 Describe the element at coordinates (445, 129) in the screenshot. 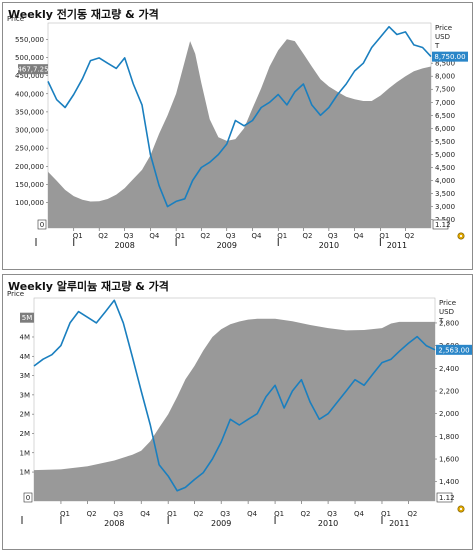

I see `right-tick-label: 6,000` at that location.